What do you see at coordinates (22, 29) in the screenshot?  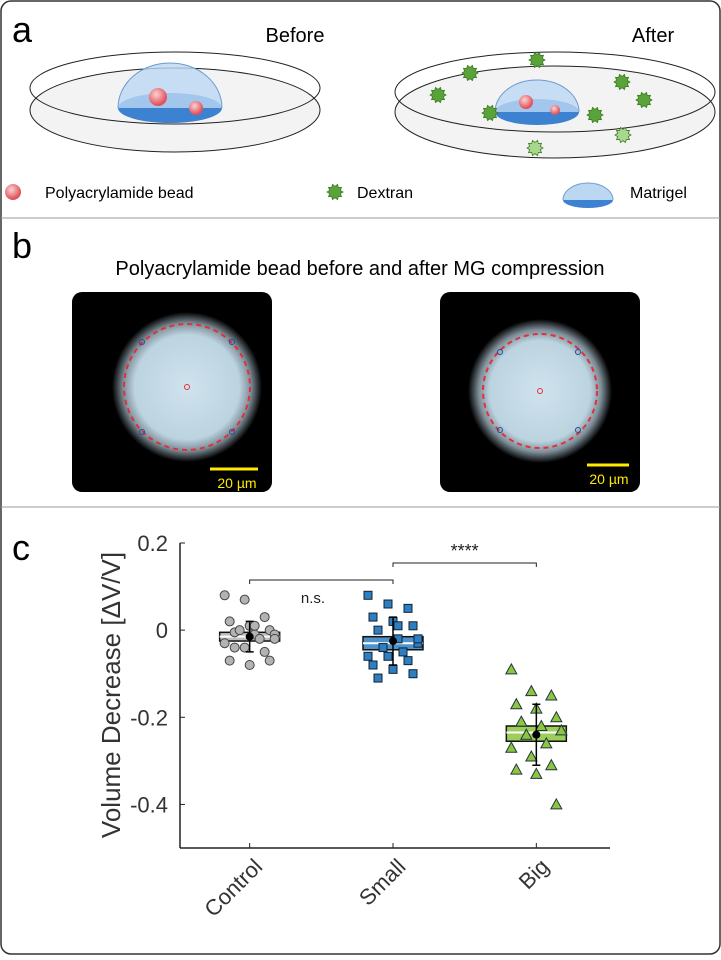 I see `panel-label: a` at bounding box center [22, 29].